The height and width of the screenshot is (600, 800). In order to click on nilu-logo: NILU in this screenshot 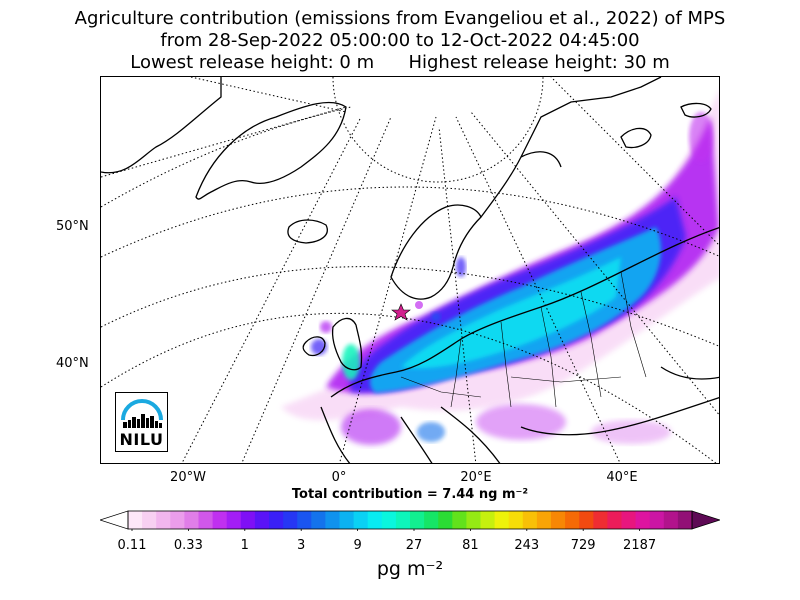, I will do `click(141, 422)`.